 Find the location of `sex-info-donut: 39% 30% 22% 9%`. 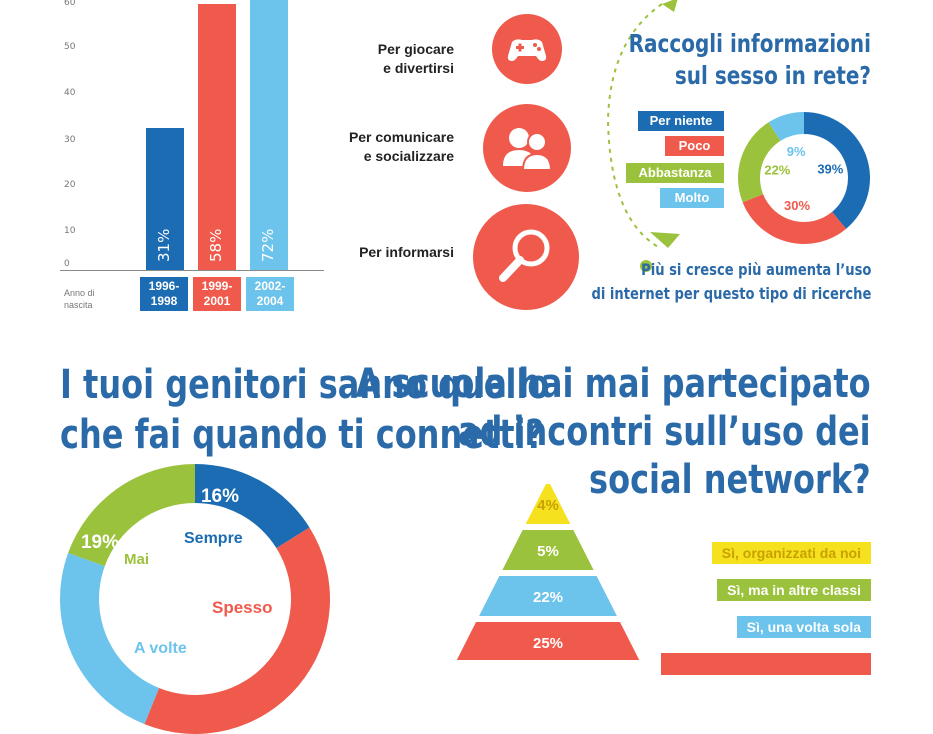

sex-info-donut: 39% 30% 22% 9% is located at coordinates (804, 178).